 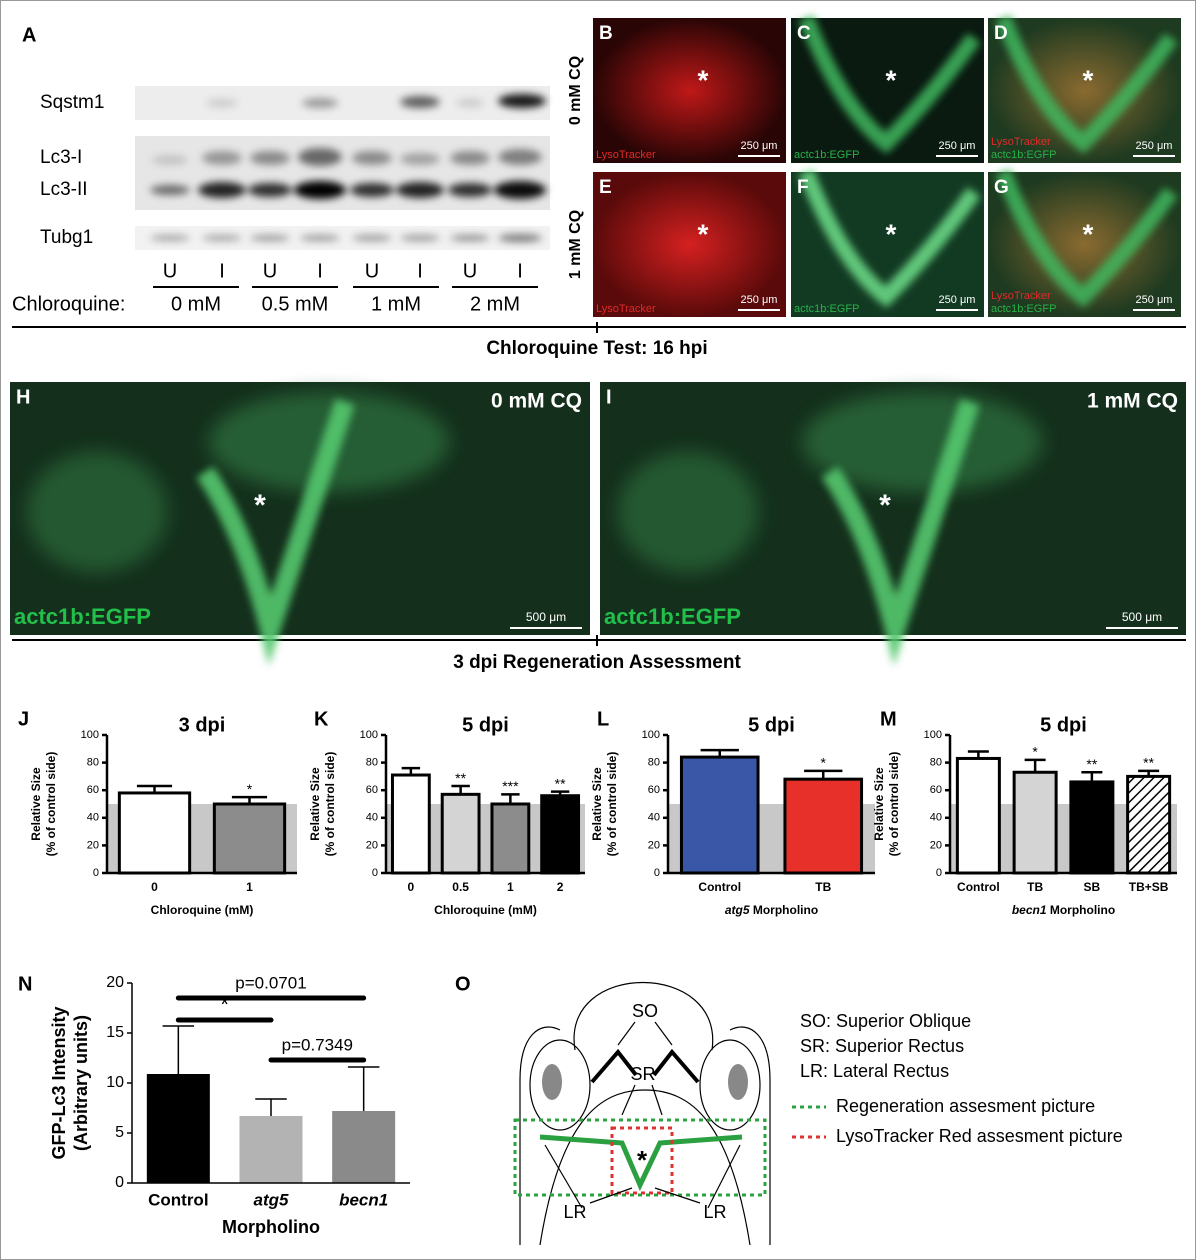 I want to click on x-axis-label: atg5 Morpholino, so click(x=771, y=910).